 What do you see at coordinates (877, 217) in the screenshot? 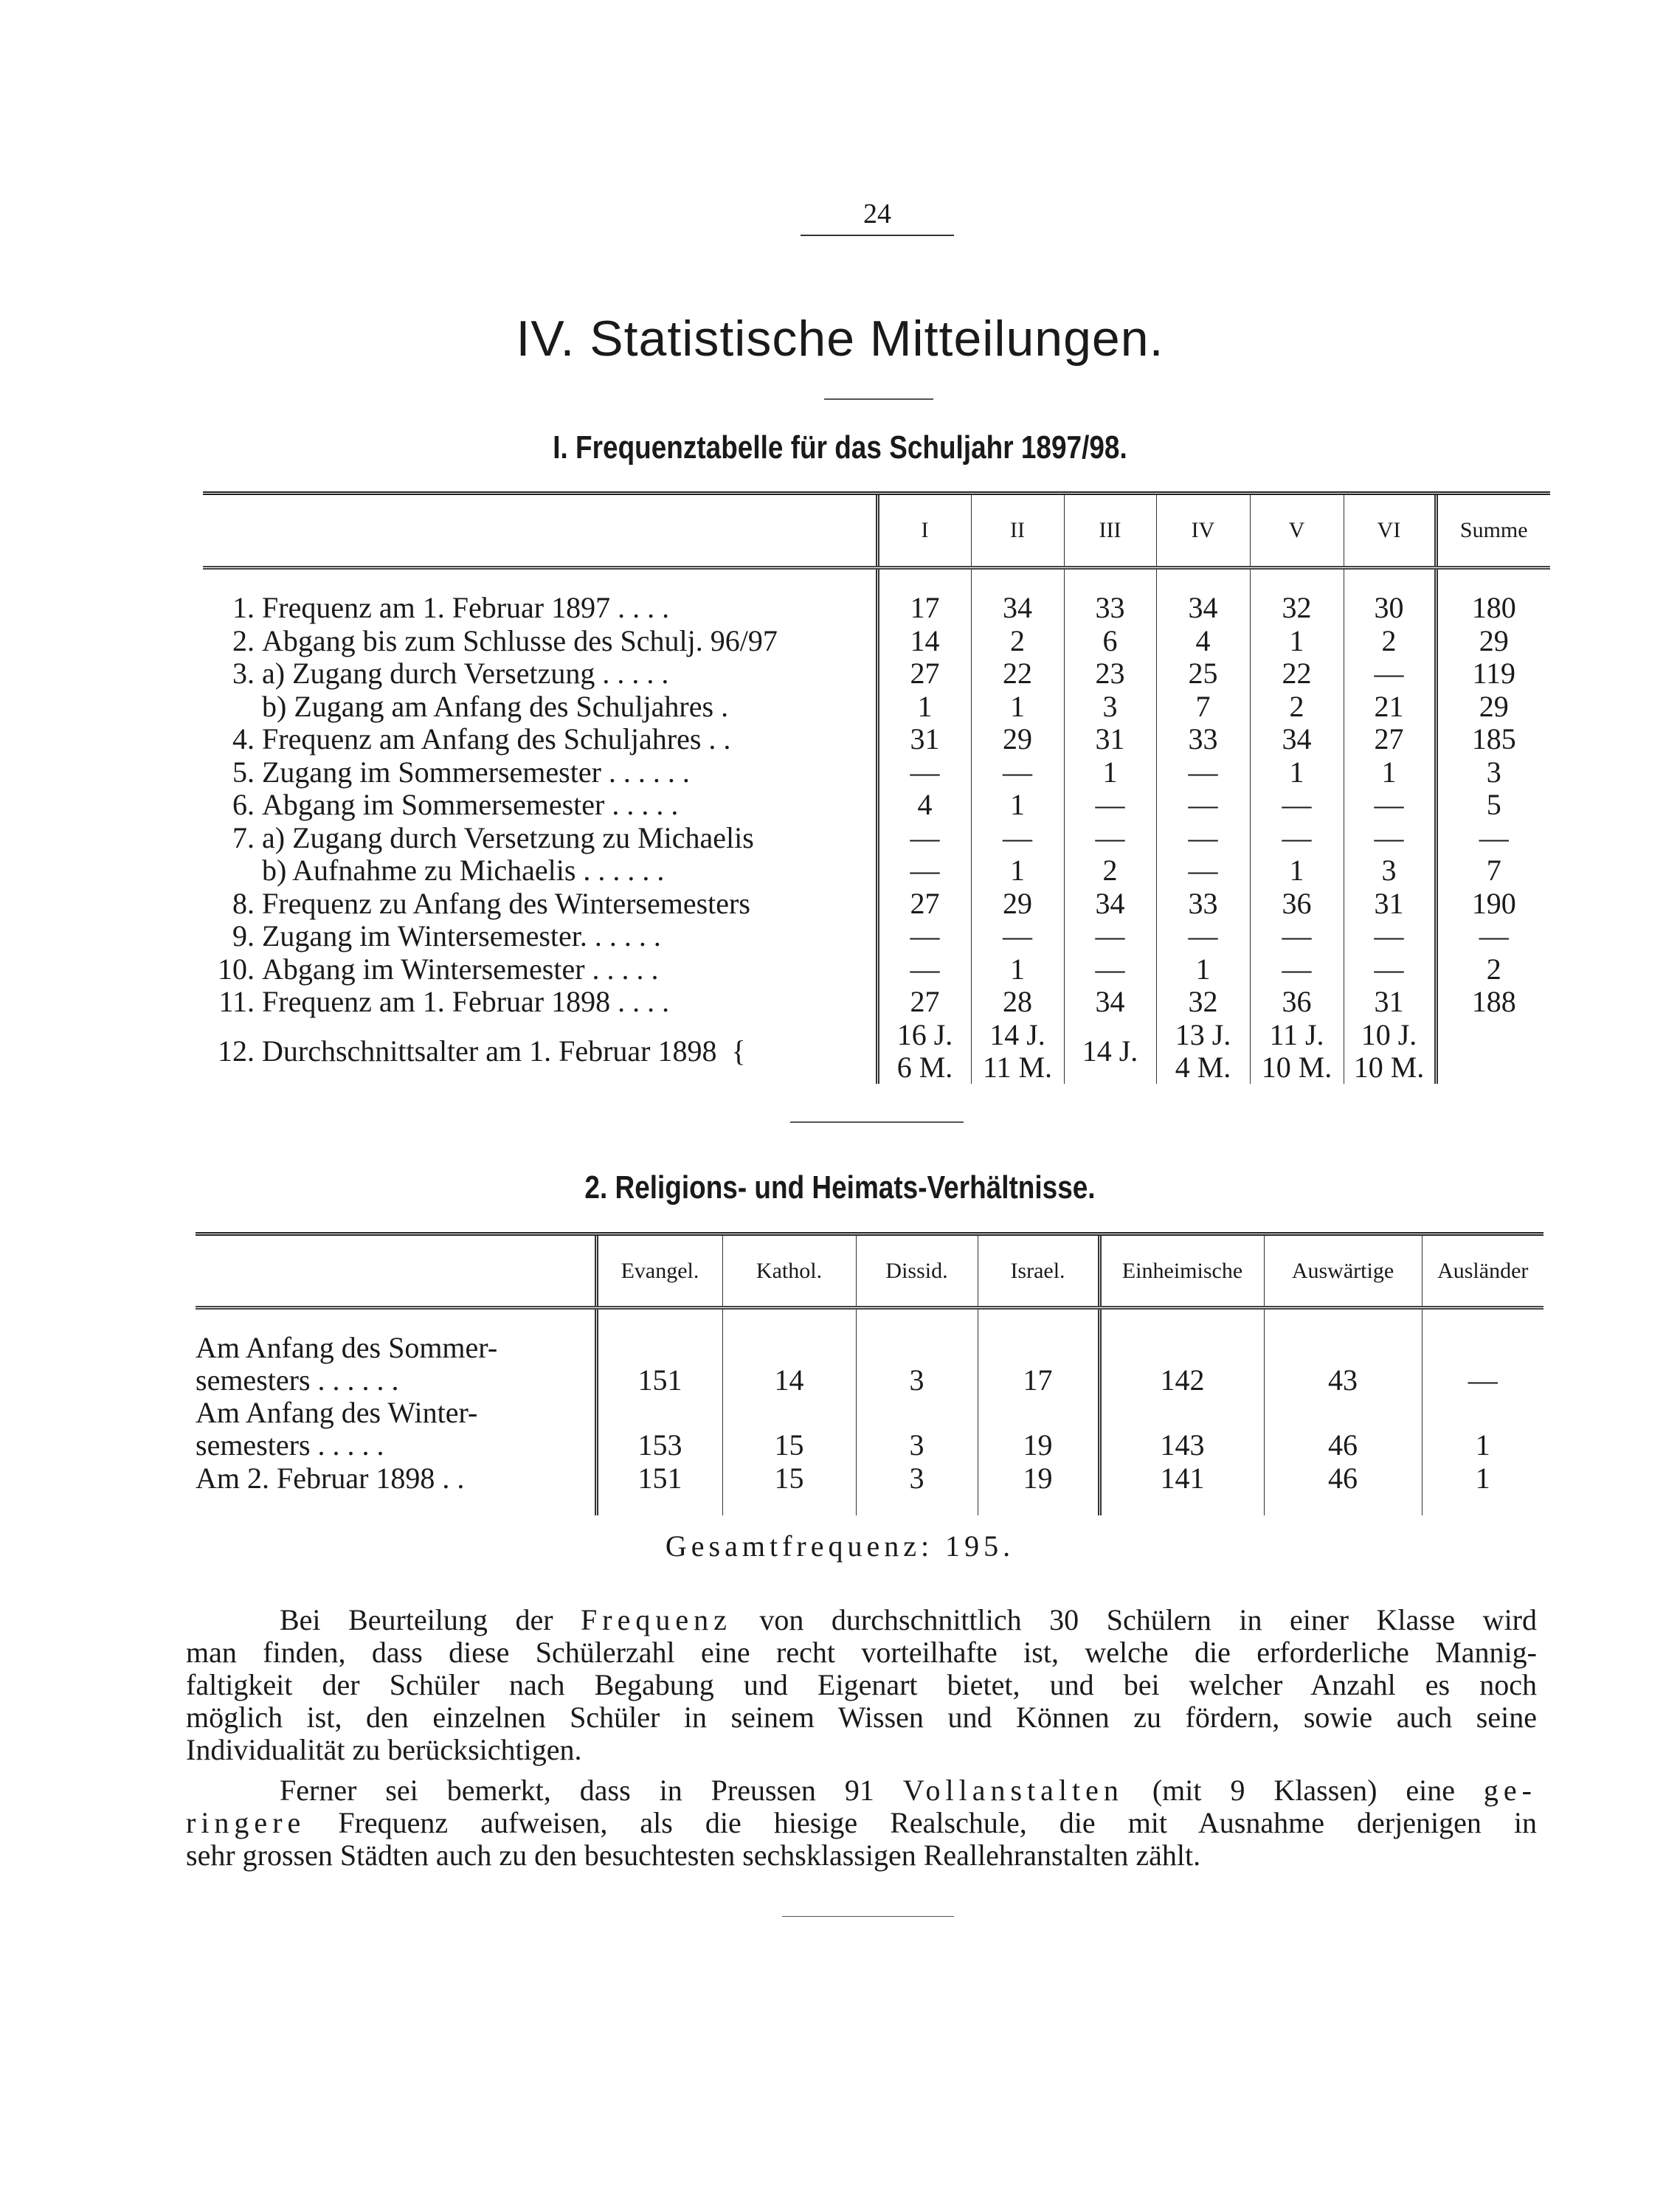
I see `page-number: 24` at bounding box center [877, 217].